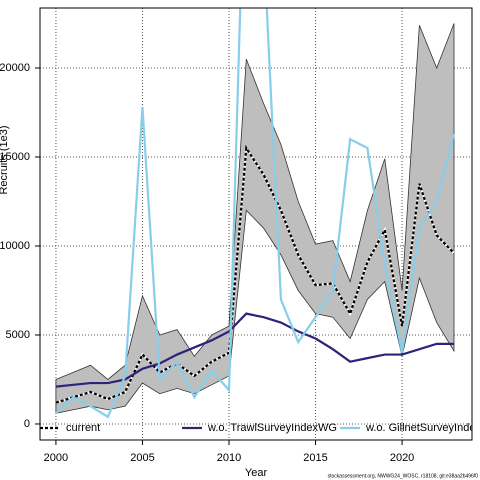 This screenshot has width=480, height=480. What do you see at coordinates (256, 473) in the screenshot?
I see `x-axis-label: Year` at bounding box center [256, 473].